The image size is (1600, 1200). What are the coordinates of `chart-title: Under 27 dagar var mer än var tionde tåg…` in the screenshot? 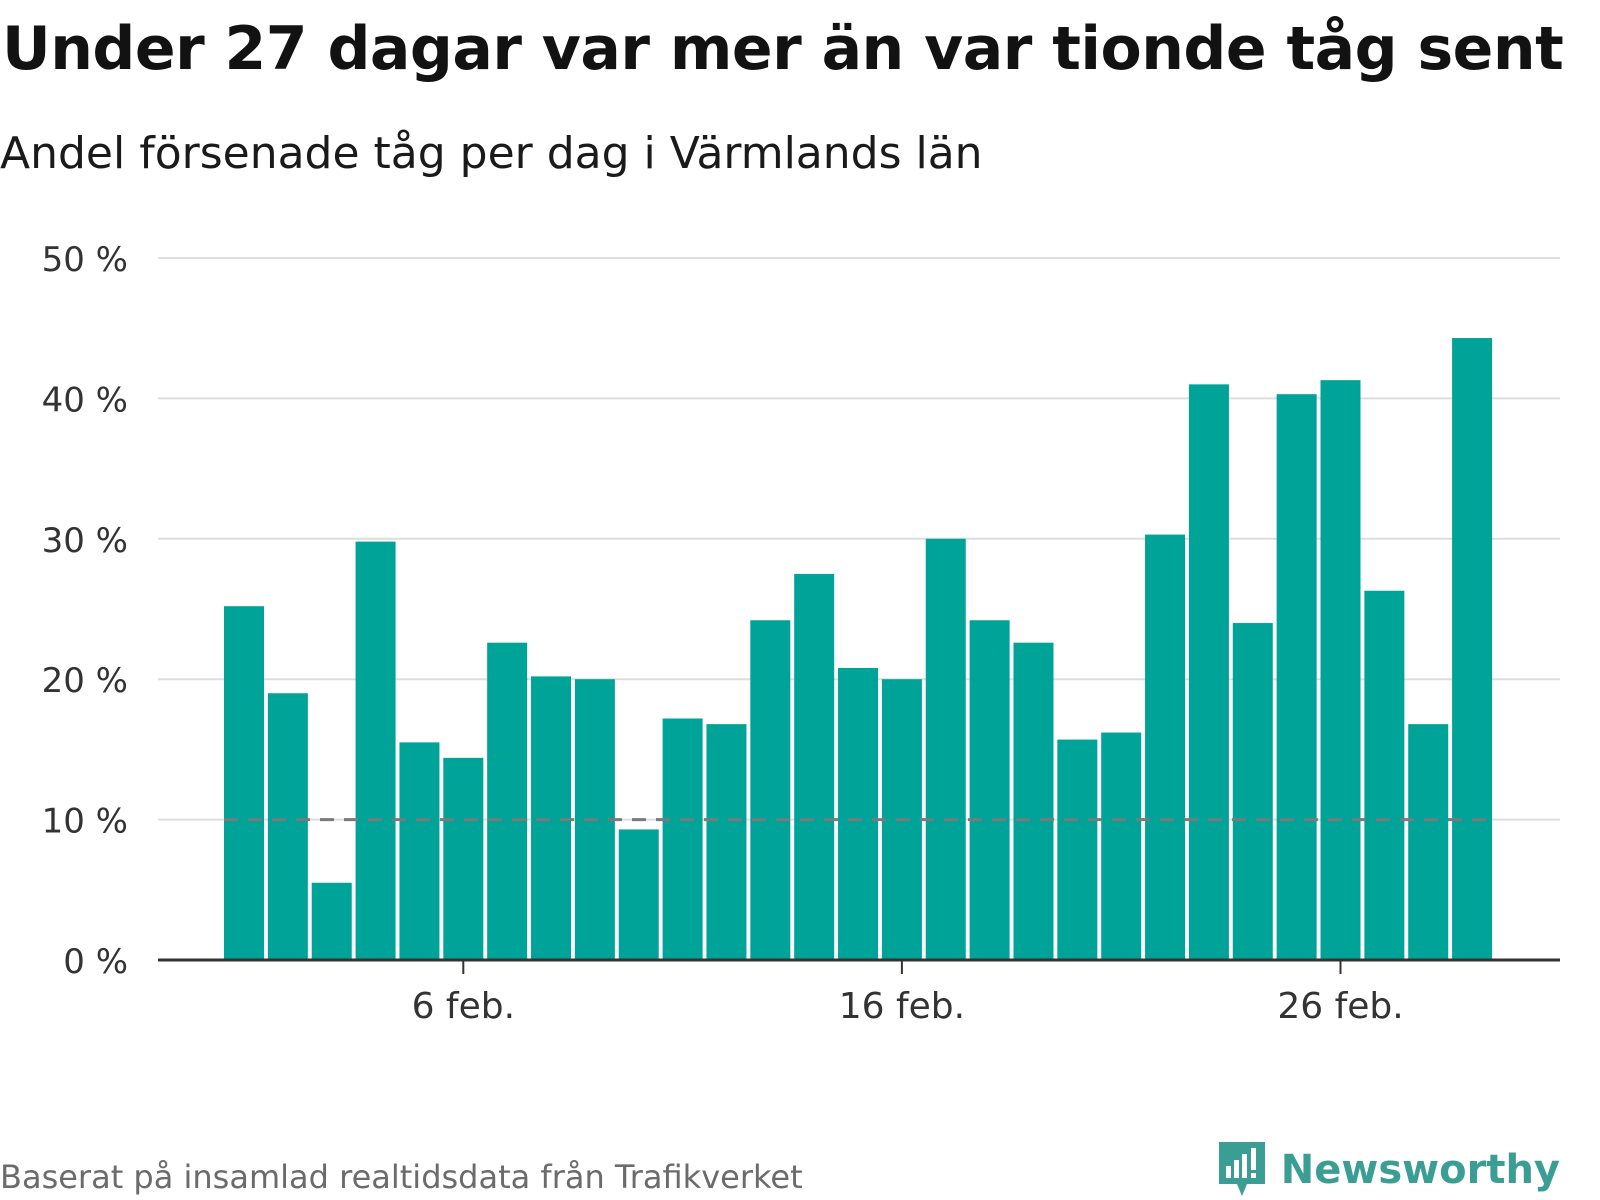 It's located at (783, 49).